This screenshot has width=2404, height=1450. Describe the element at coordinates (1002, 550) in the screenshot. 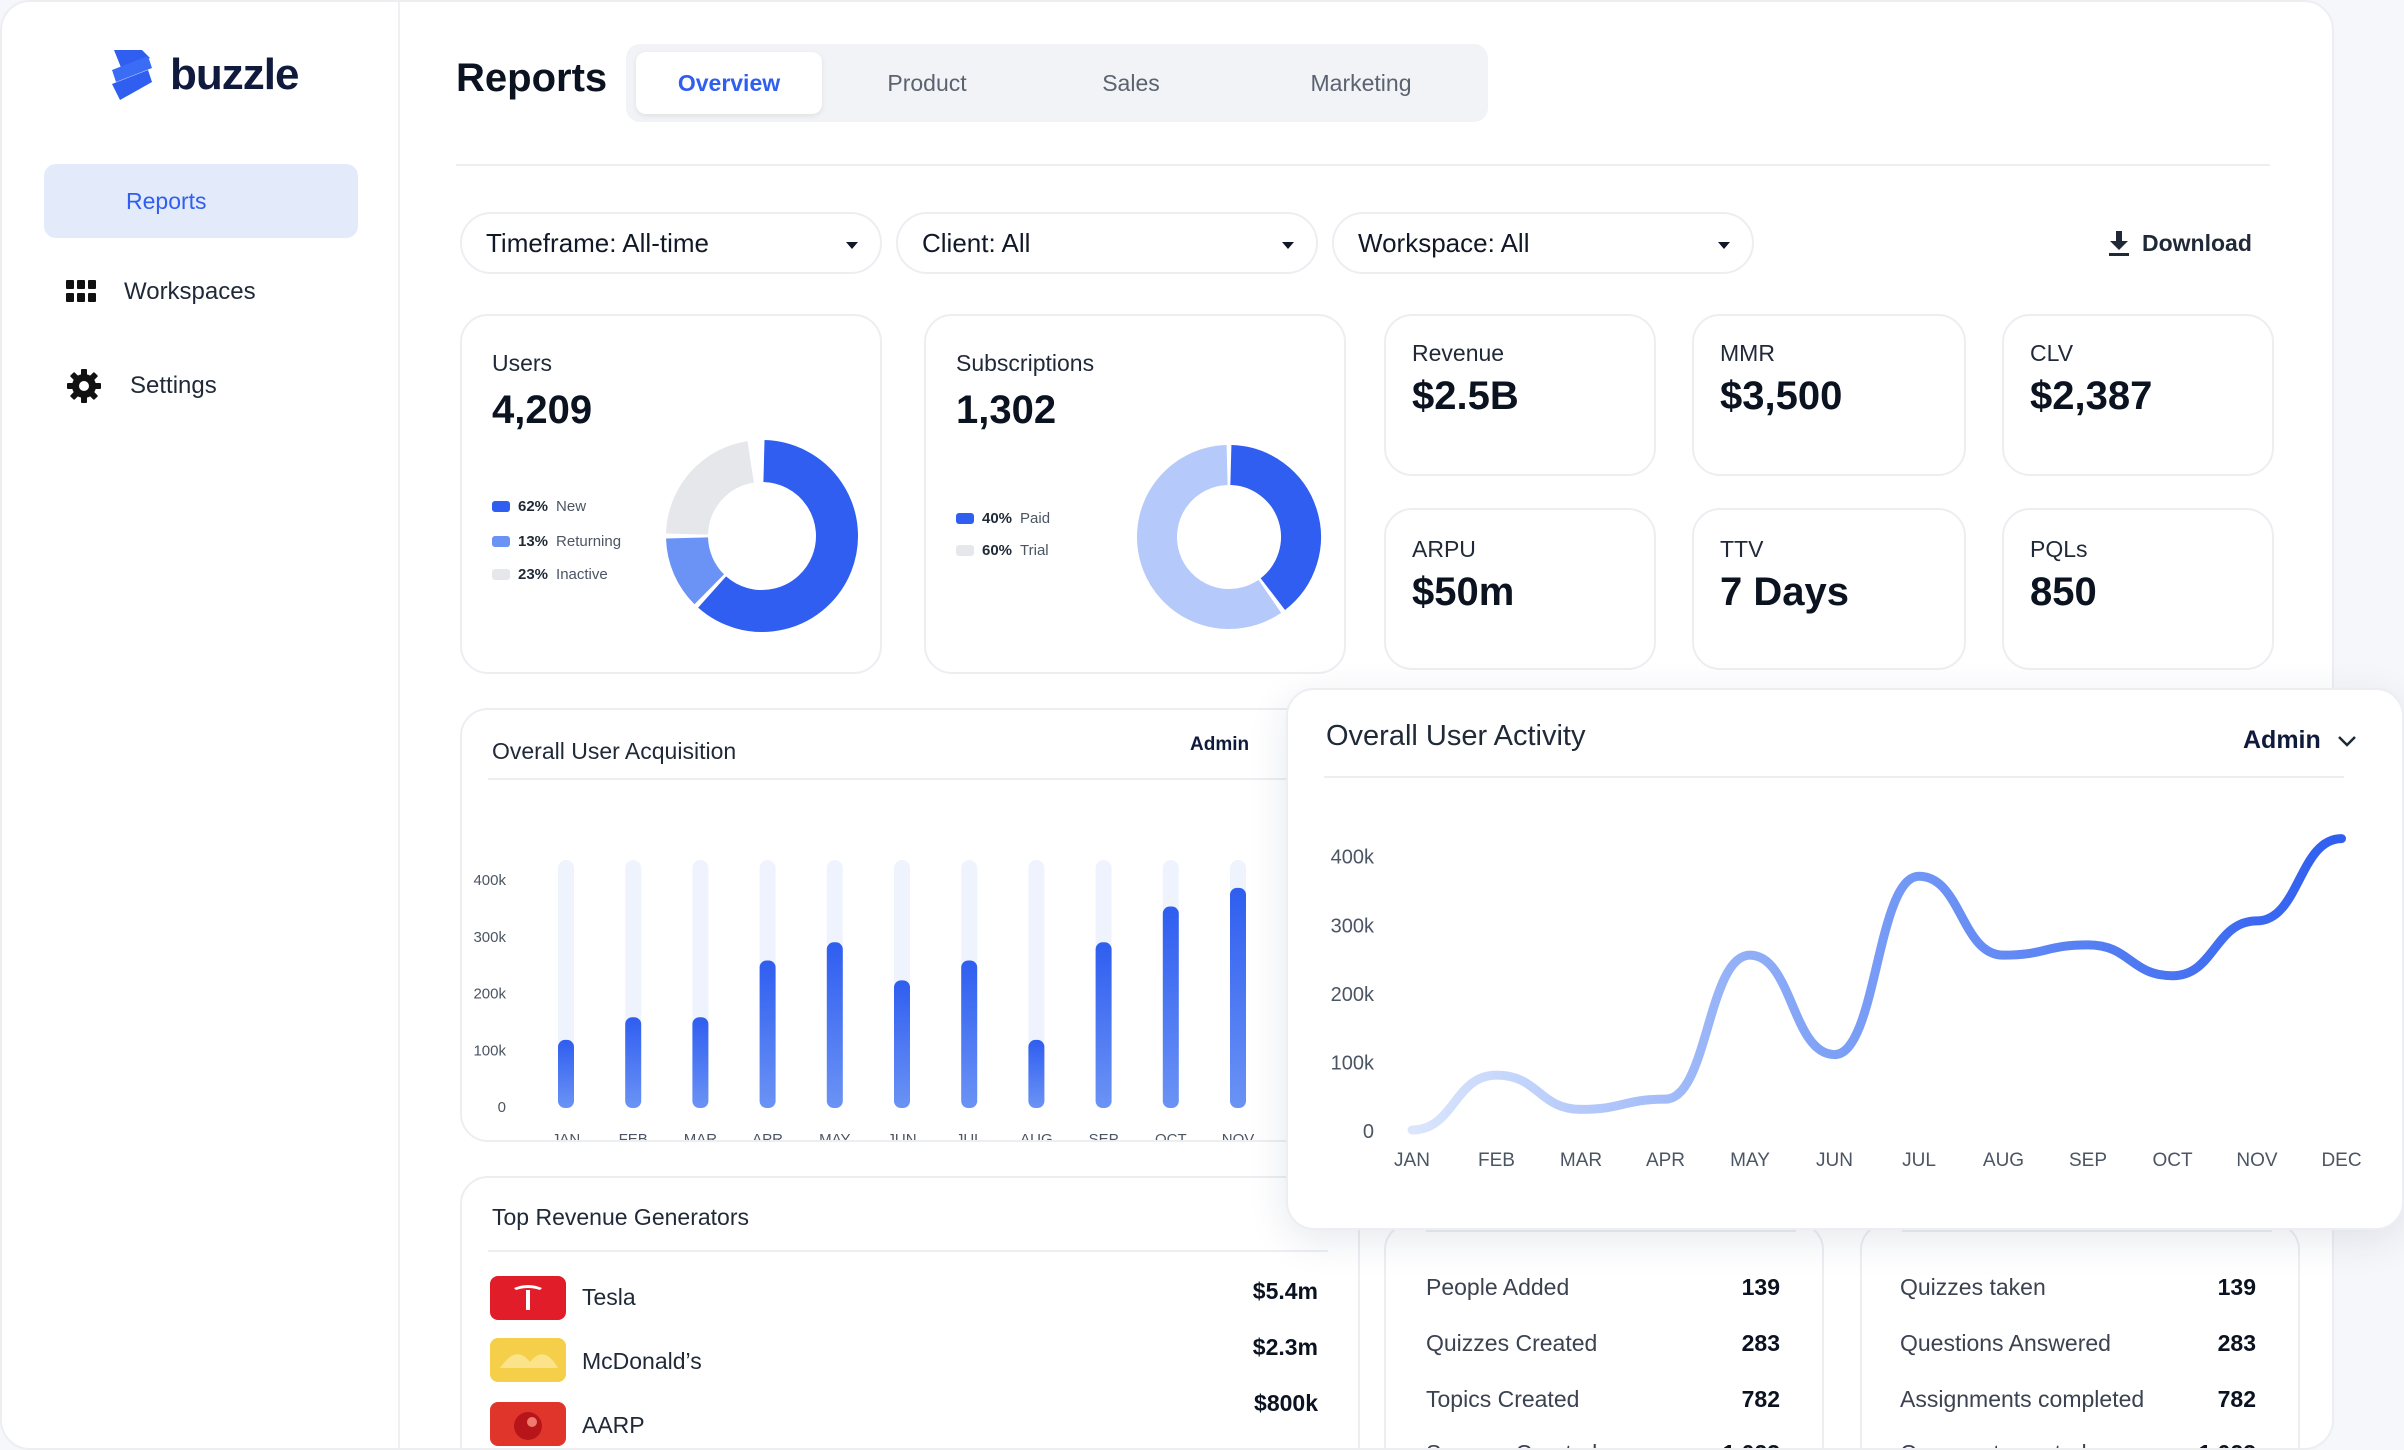

I see `legend-item: 60% Trial` at that location.